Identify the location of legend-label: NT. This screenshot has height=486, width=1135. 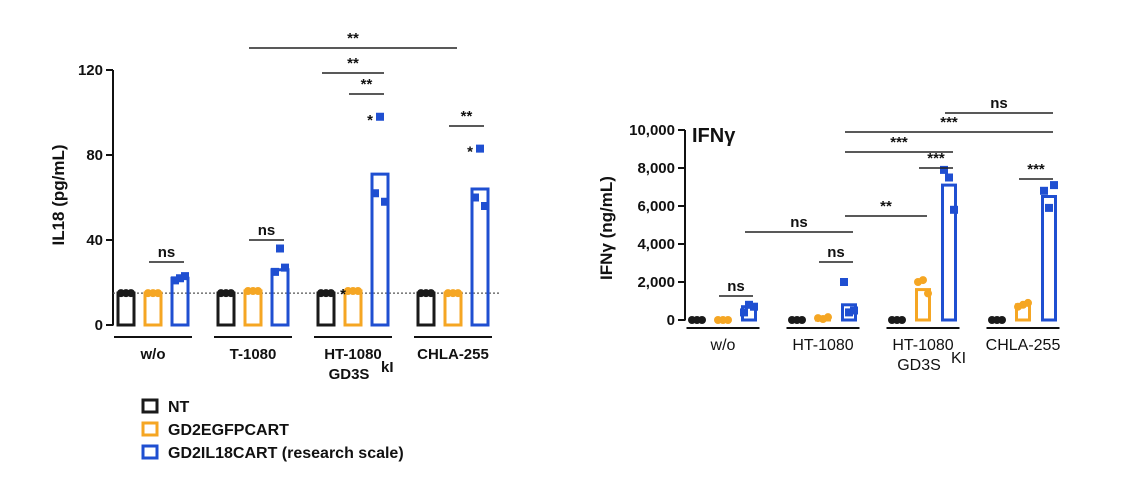
(179, 407).